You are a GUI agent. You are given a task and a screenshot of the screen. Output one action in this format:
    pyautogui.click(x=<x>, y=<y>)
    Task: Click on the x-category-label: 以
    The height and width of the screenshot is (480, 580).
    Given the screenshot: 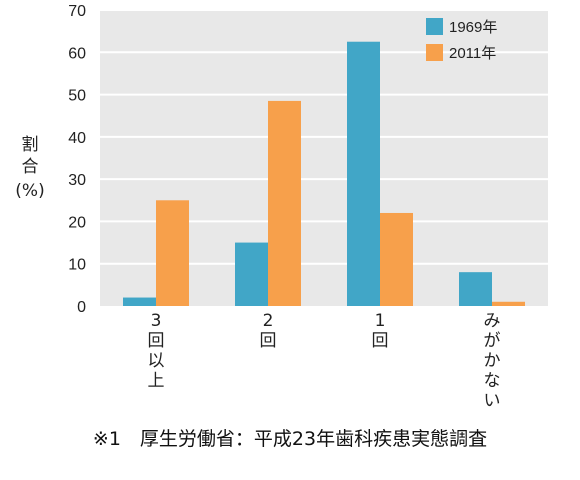 What is the action you would take?
    pyautogui.click(x=156, y=361)
    